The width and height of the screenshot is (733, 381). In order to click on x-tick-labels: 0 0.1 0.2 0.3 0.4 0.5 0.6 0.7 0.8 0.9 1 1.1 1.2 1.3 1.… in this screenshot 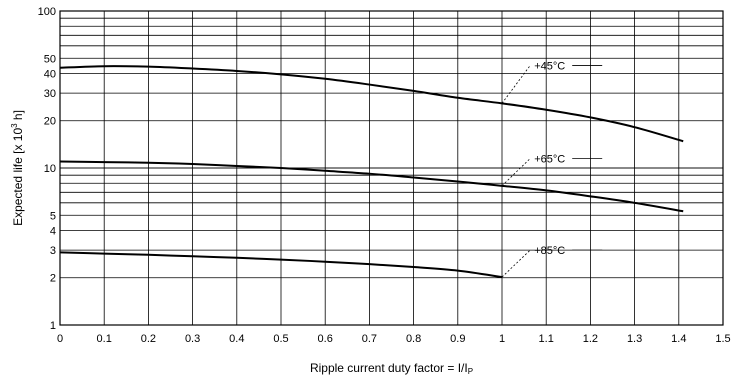, I will do `click(394, 339)`.